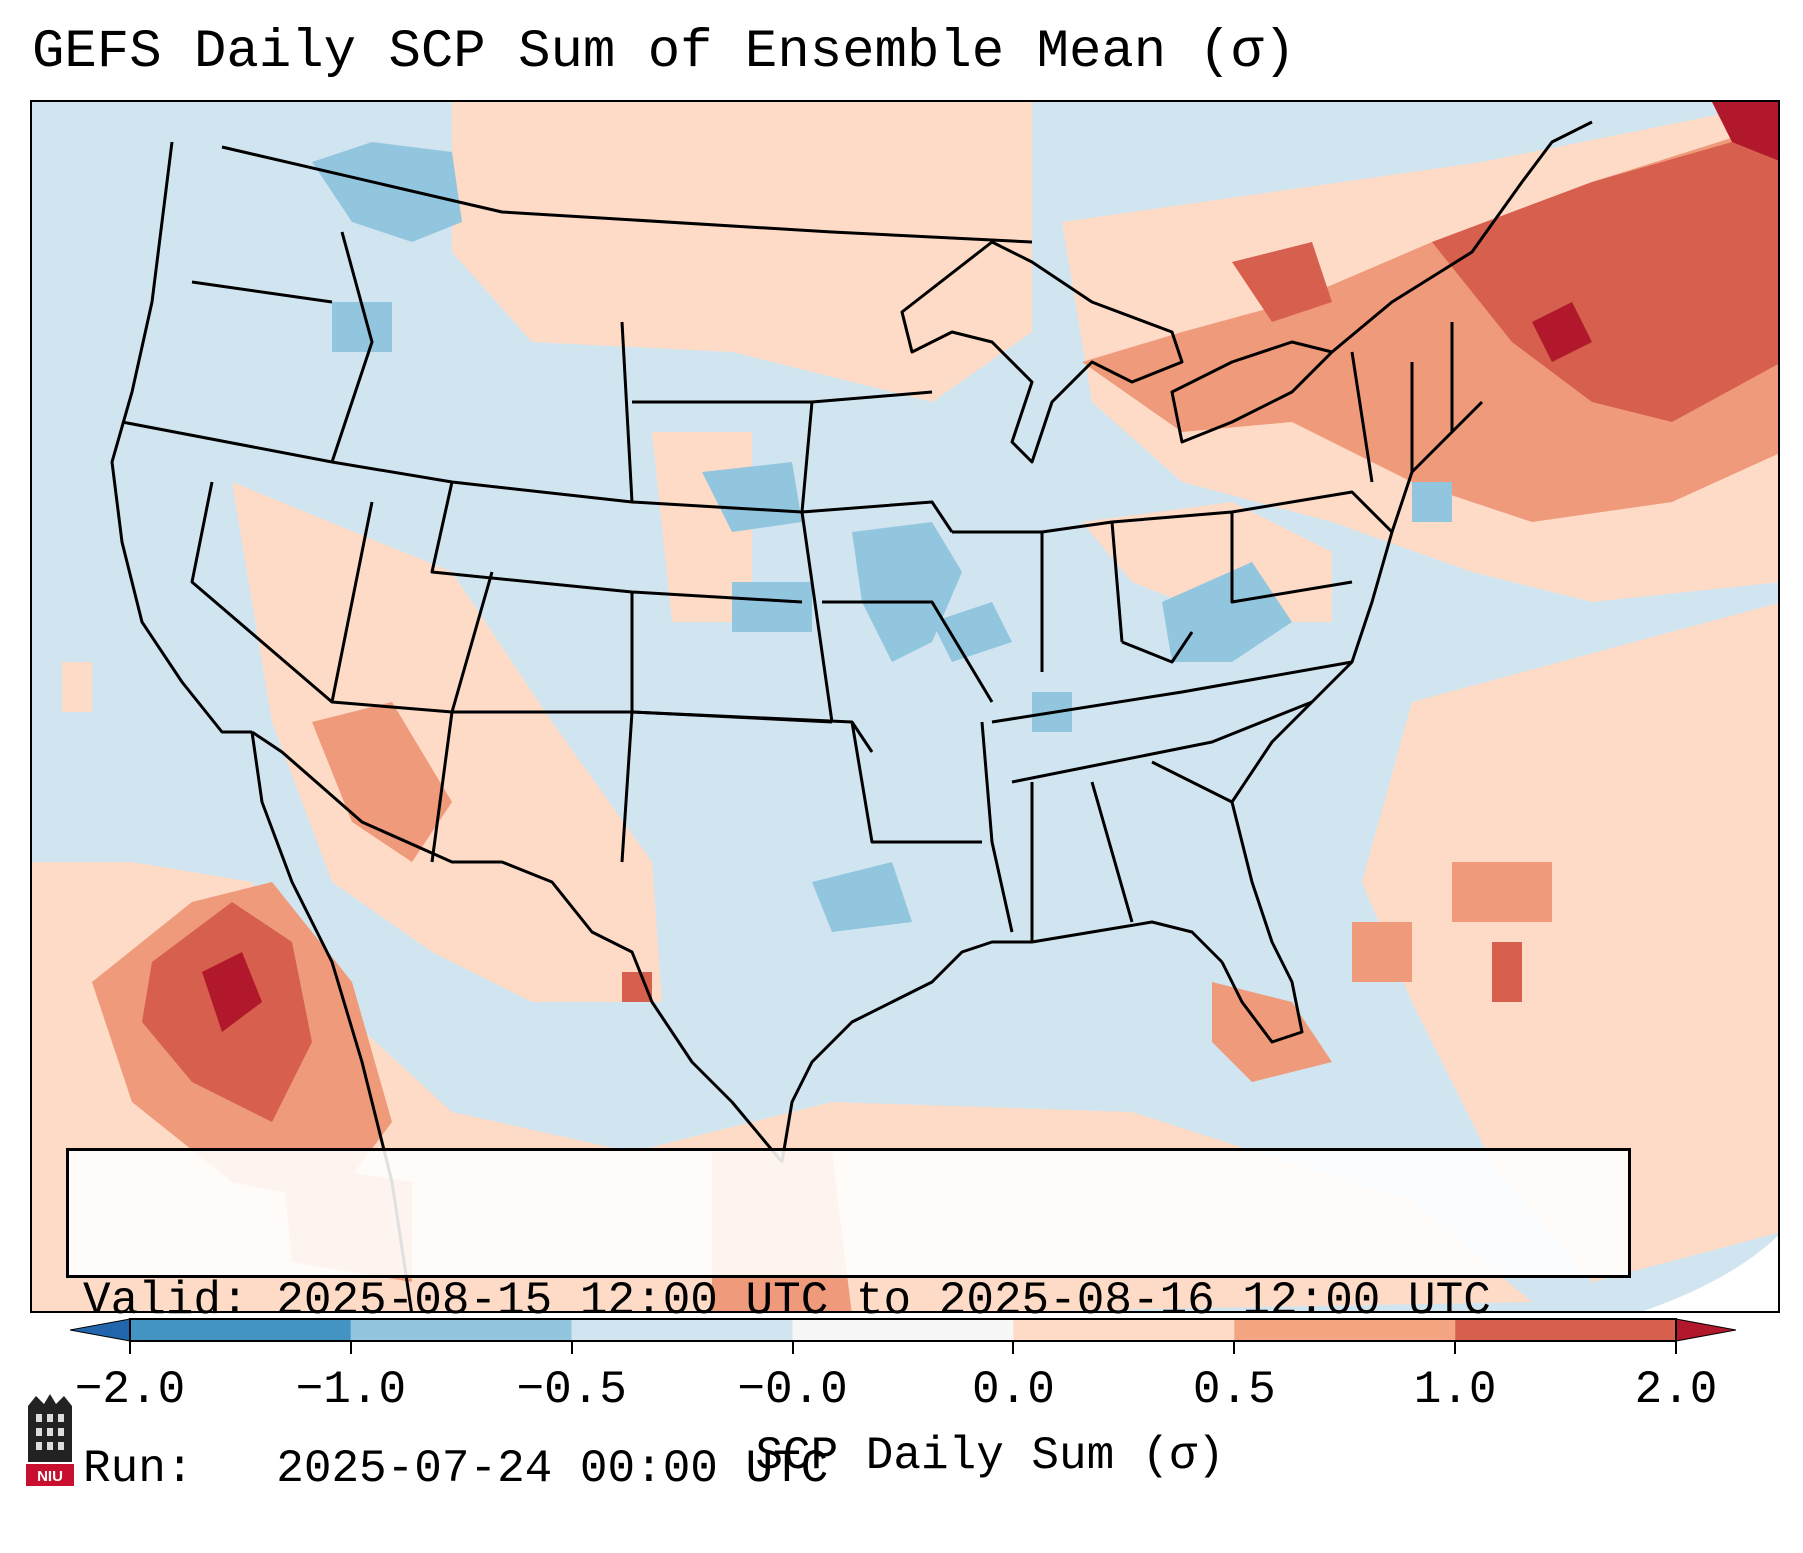  What do you see at coordinates (130, 1390) in the screenshot?
I see `colorbar-tick-label: −2.0` at bounding box center [130, 1390].